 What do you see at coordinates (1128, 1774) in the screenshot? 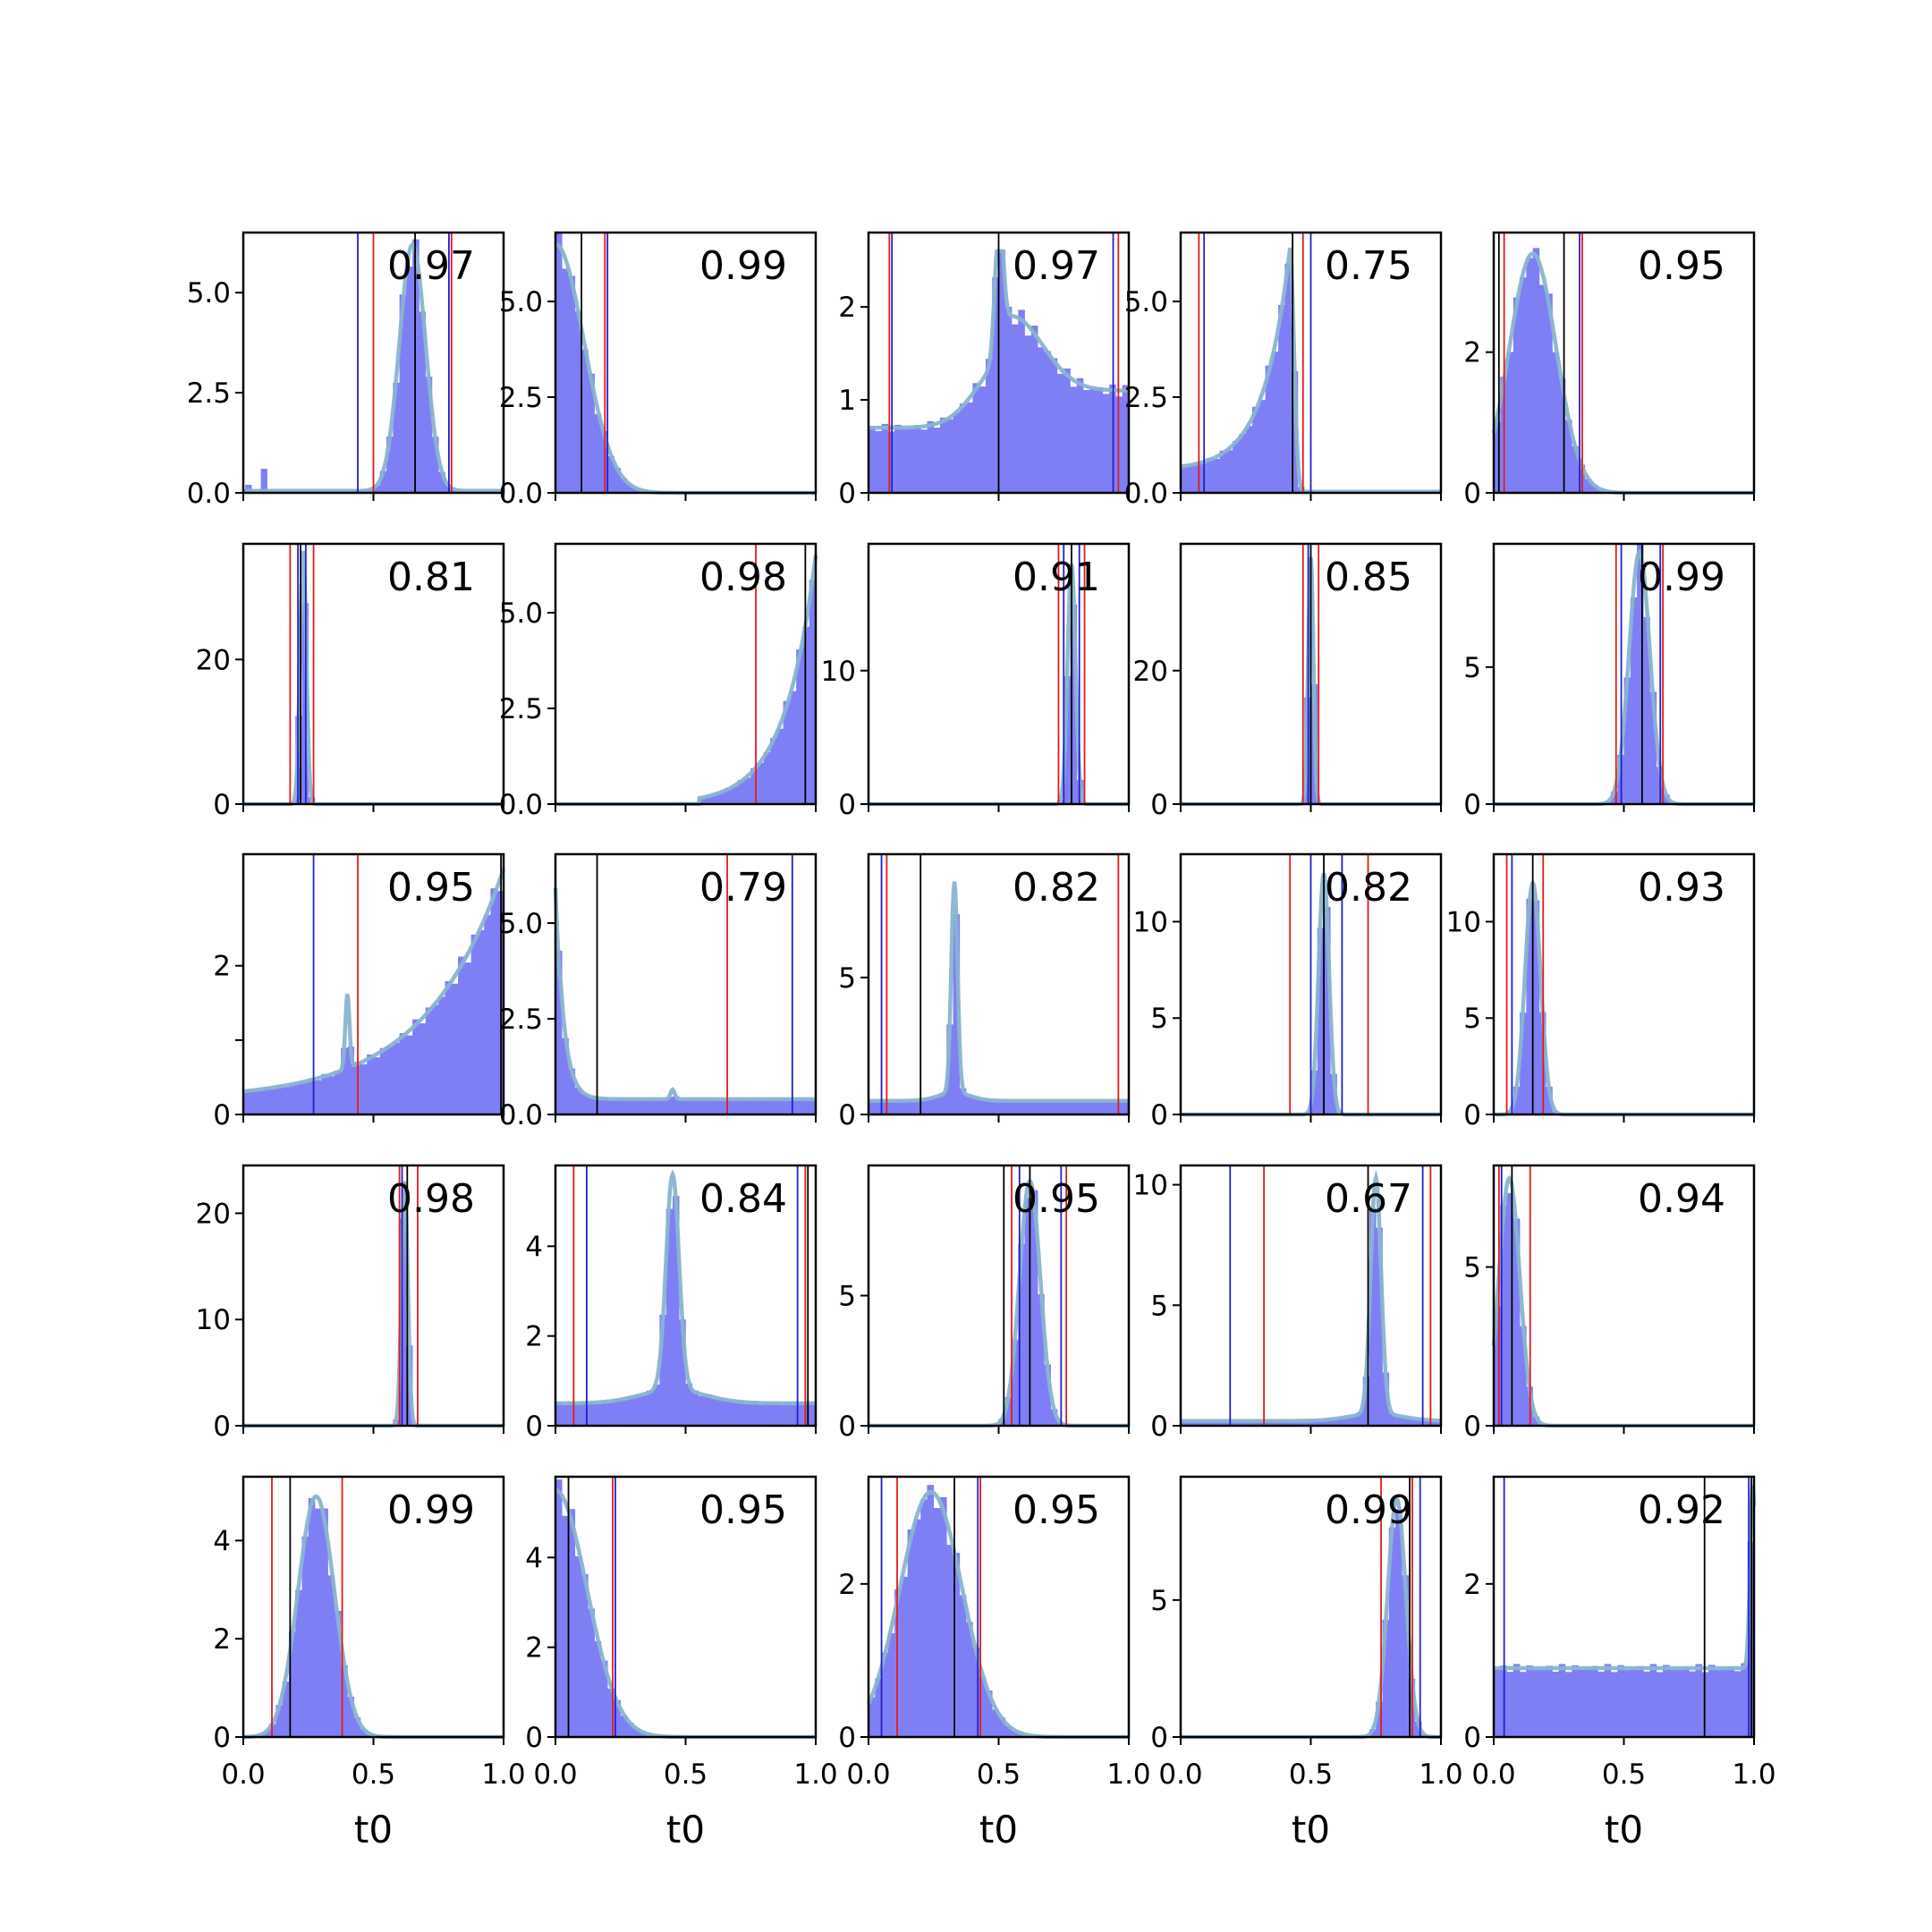
I see `x-tick-label: 1.0` at bounding box center [1128, 1774].